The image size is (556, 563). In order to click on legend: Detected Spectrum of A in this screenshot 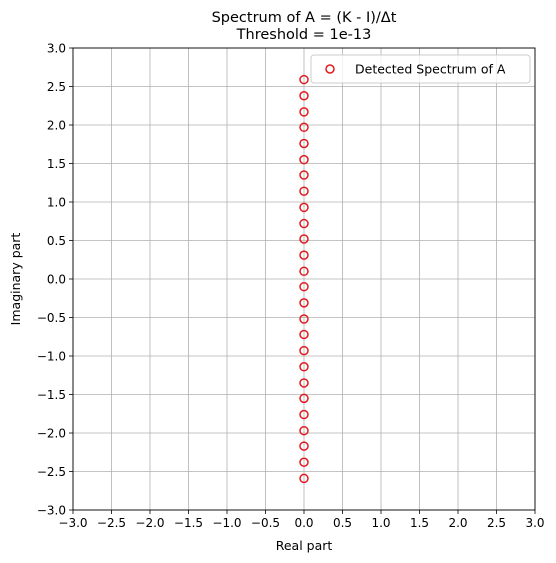, I will do `click(420, 69)`.